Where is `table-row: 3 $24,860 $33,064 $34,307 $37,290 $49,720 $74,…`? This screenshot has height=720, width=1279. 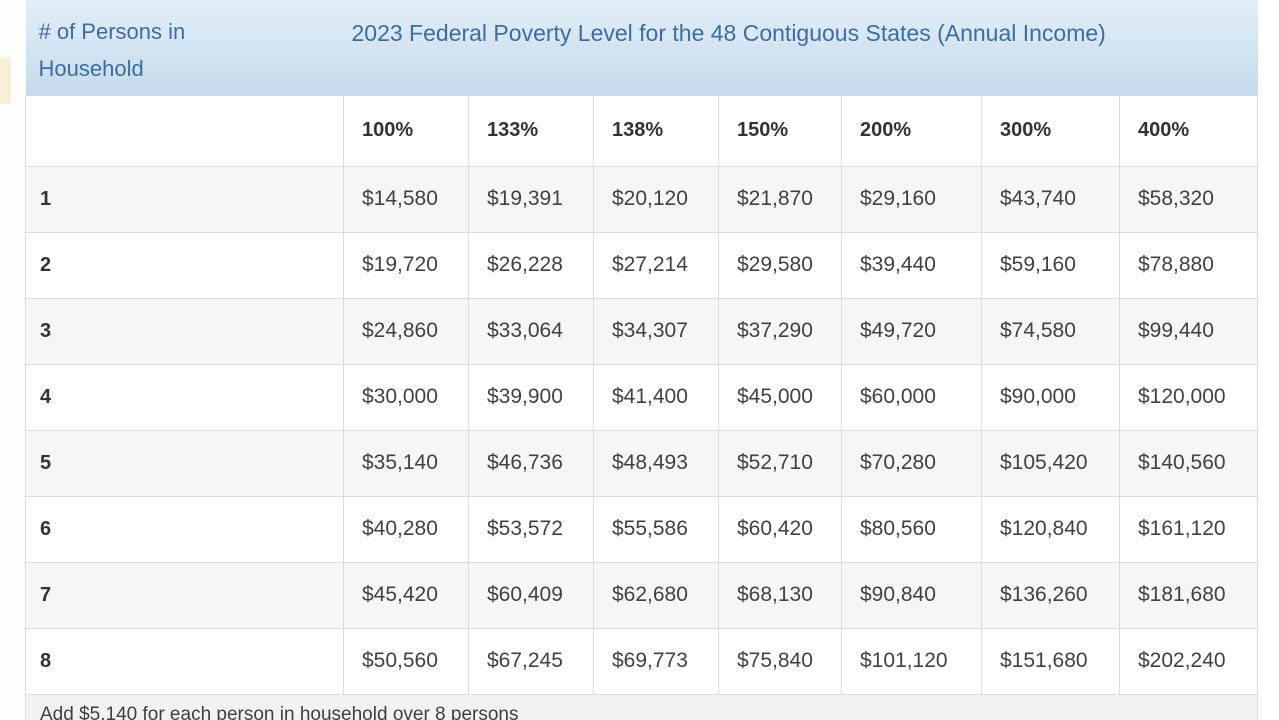
table-row: 3 $24,860 $33,064 $34,307 $37,290 $49,720 $74,… is located at coordinates (642, 331).